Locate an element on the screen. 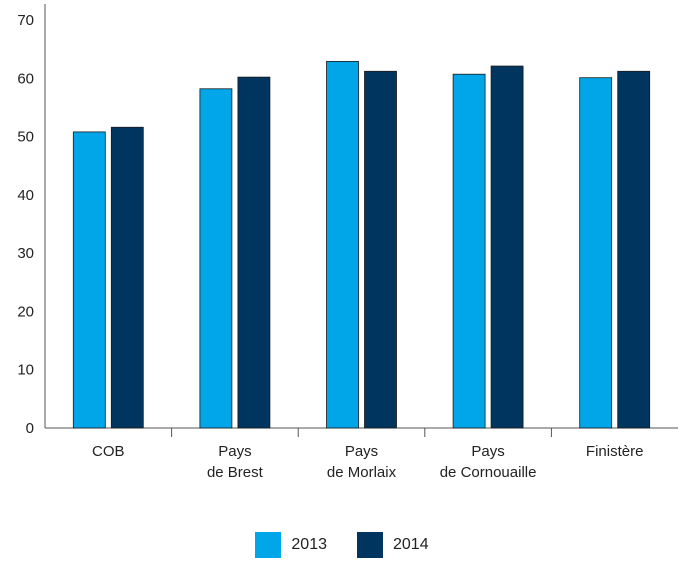 This screenshot has width=684, height=561. x-category-label: de Cornouaille is located at coordinates (488, 472).